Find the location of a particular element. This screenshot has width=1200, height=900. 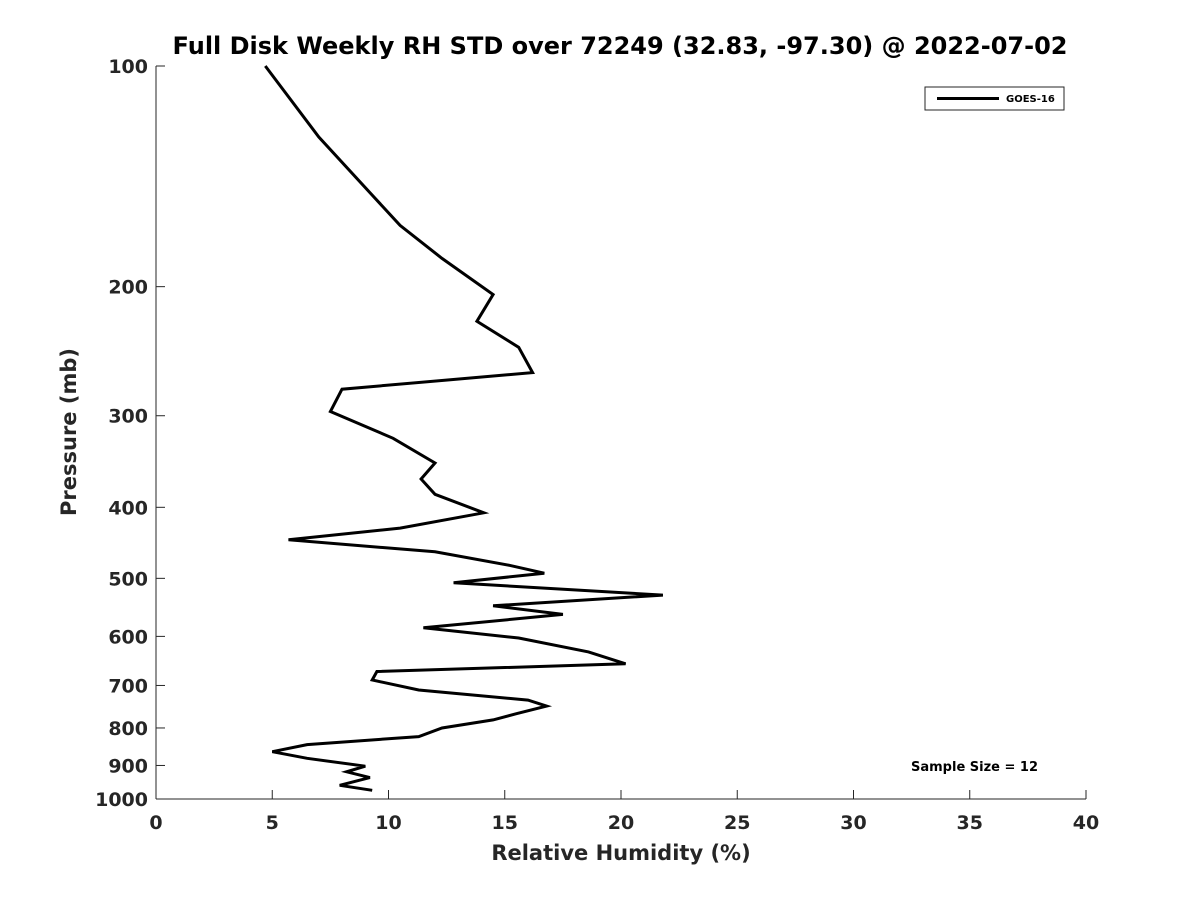

y-tick-label: 600 is located at coordinates (128, 637).